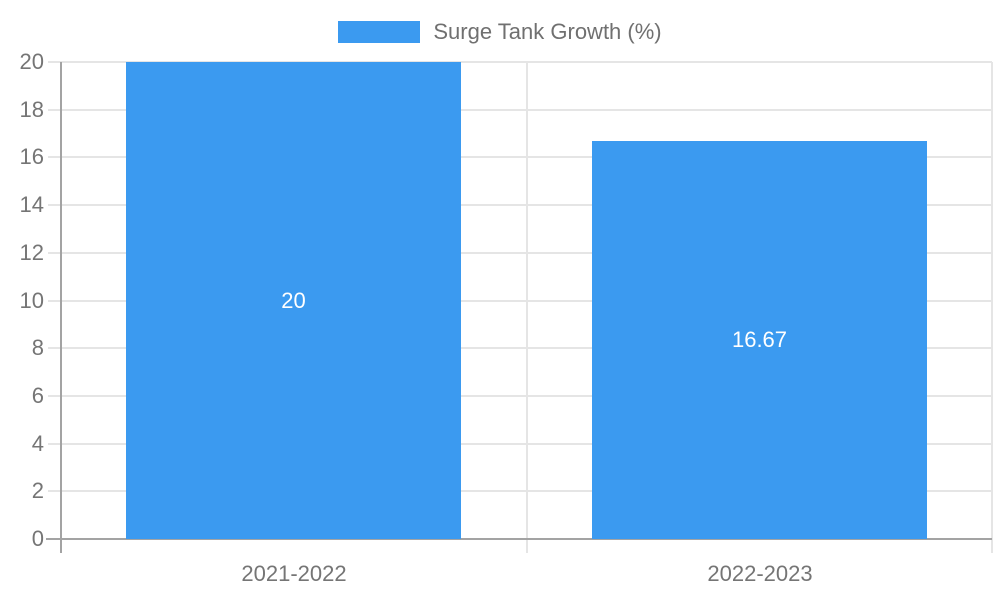 The height and width of the screenshot is (600, 1000). I want to click on x-axis-line, so click(519, 539).